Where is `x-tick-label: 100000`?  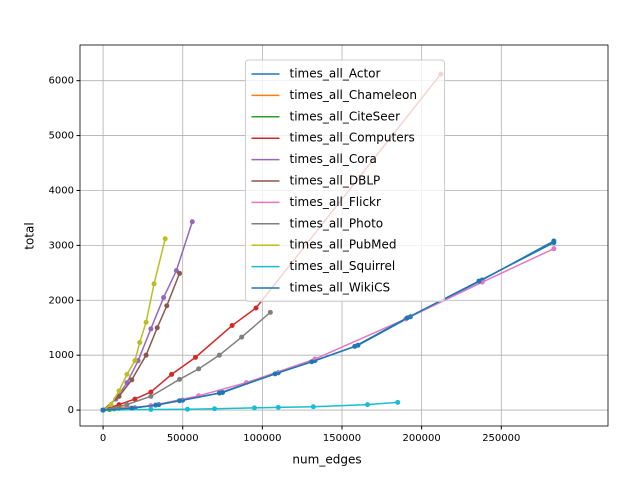 x-tick-label: 100000 is located at coordinates (262, 438).